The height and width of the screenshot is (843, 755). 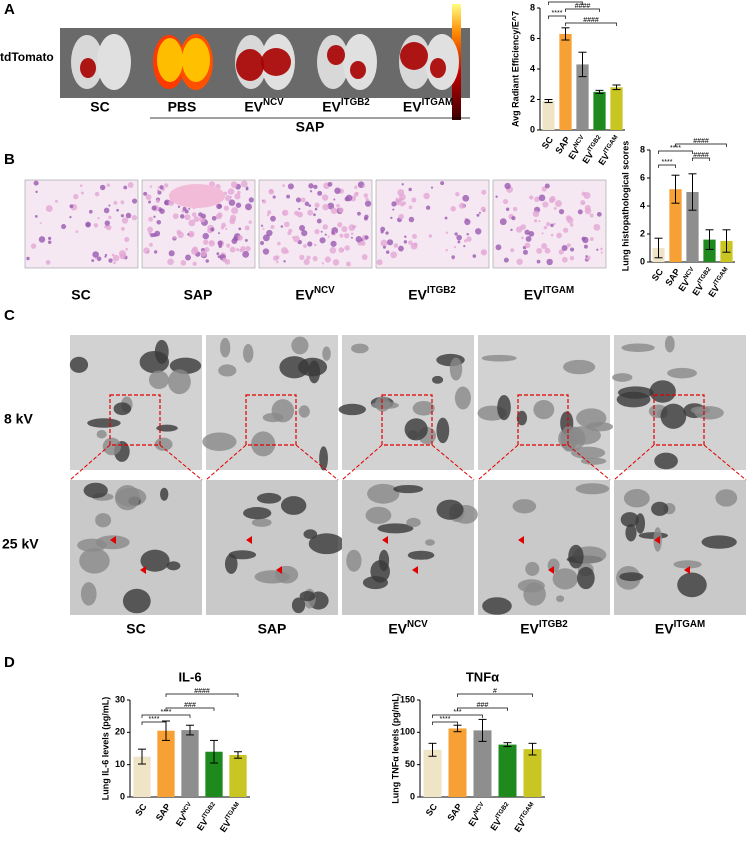 I want to click on y-tick-label: 8, so click(x=532, y=7).